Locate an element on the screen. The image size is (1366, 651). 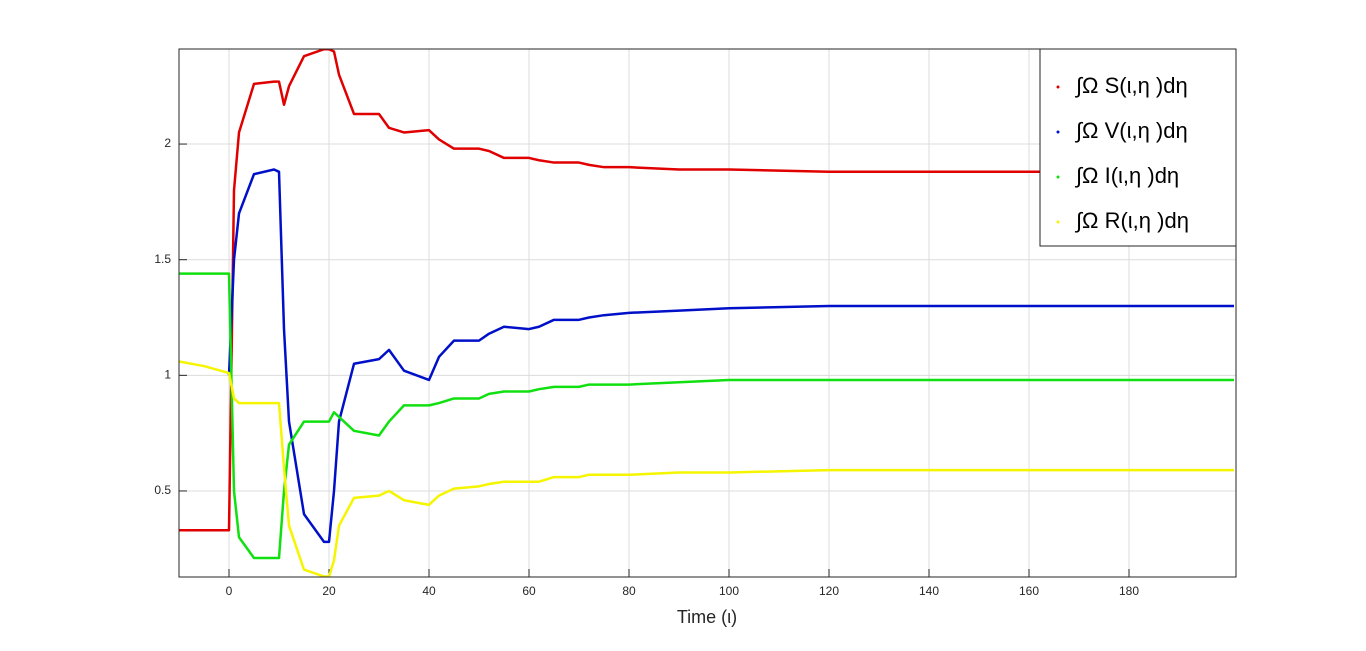
x-tick-label: 60 is located at coordinates (529, 591).